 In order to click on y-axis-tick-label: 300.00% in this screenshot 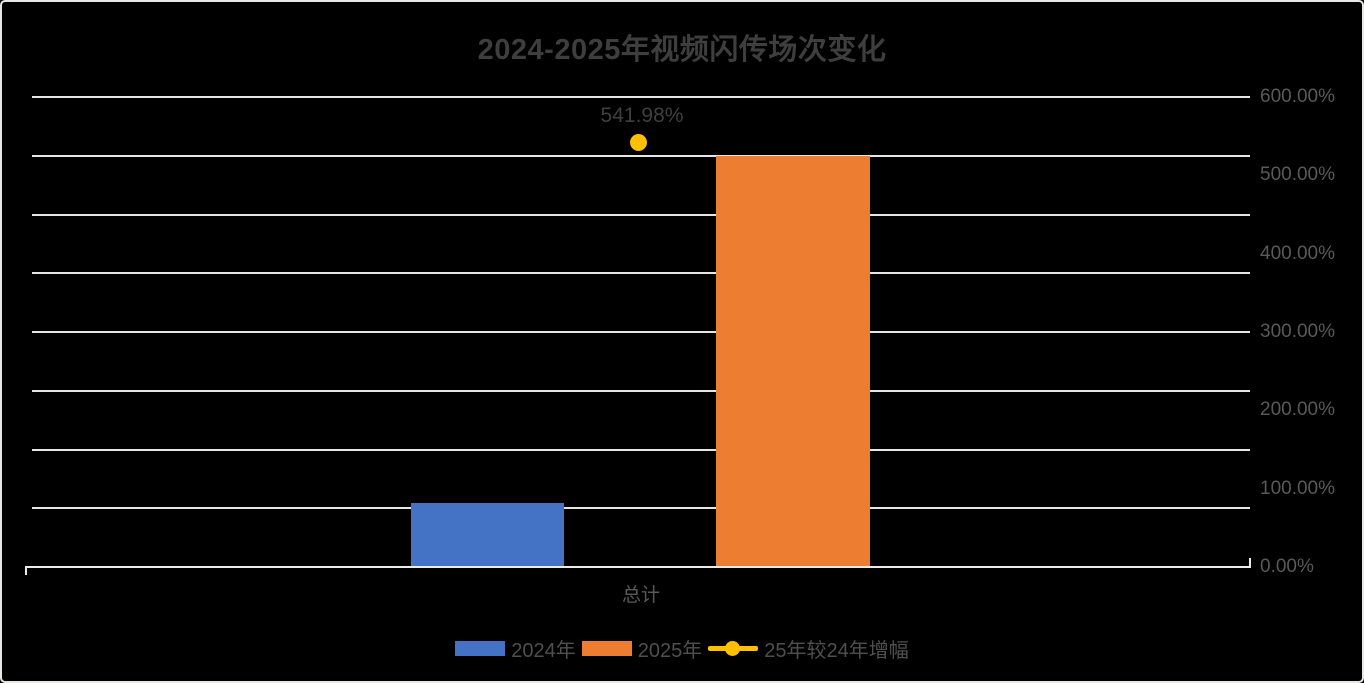, I will do `click(1298, 331)`.